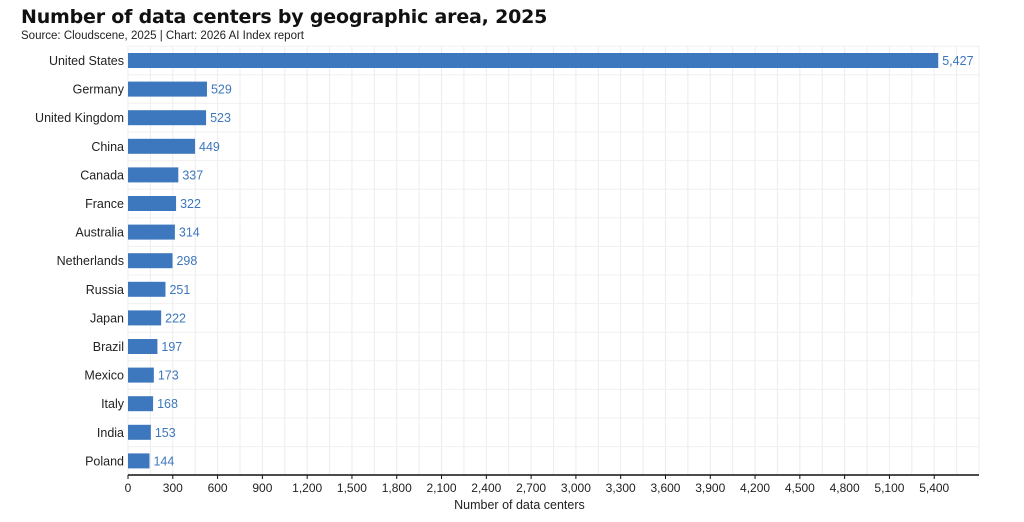  Describe the element at coordinates (104, 204) in the screenshot. I see `category-label: France` at that location.